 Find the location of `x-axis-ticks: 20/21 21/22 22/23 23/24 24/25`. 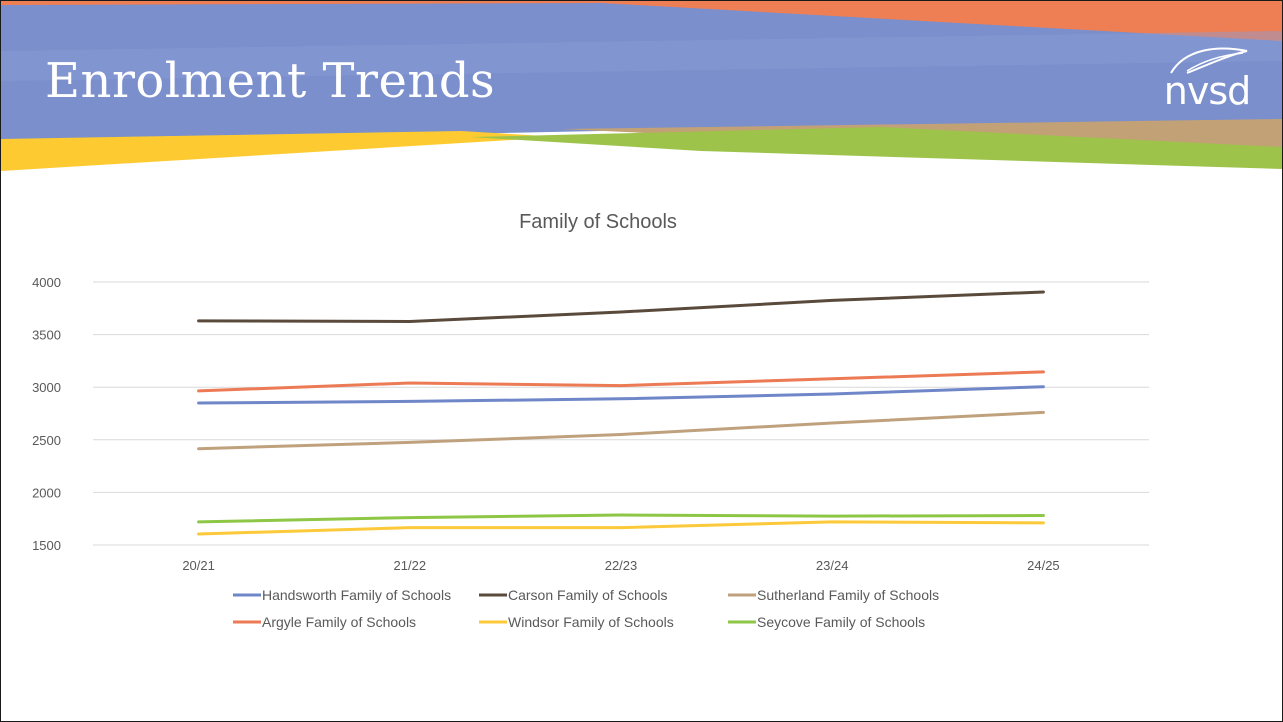

x-axis-ticks: 20/21 21/22 22/23 23/24 24/25 is located at coordinates (620, 565).